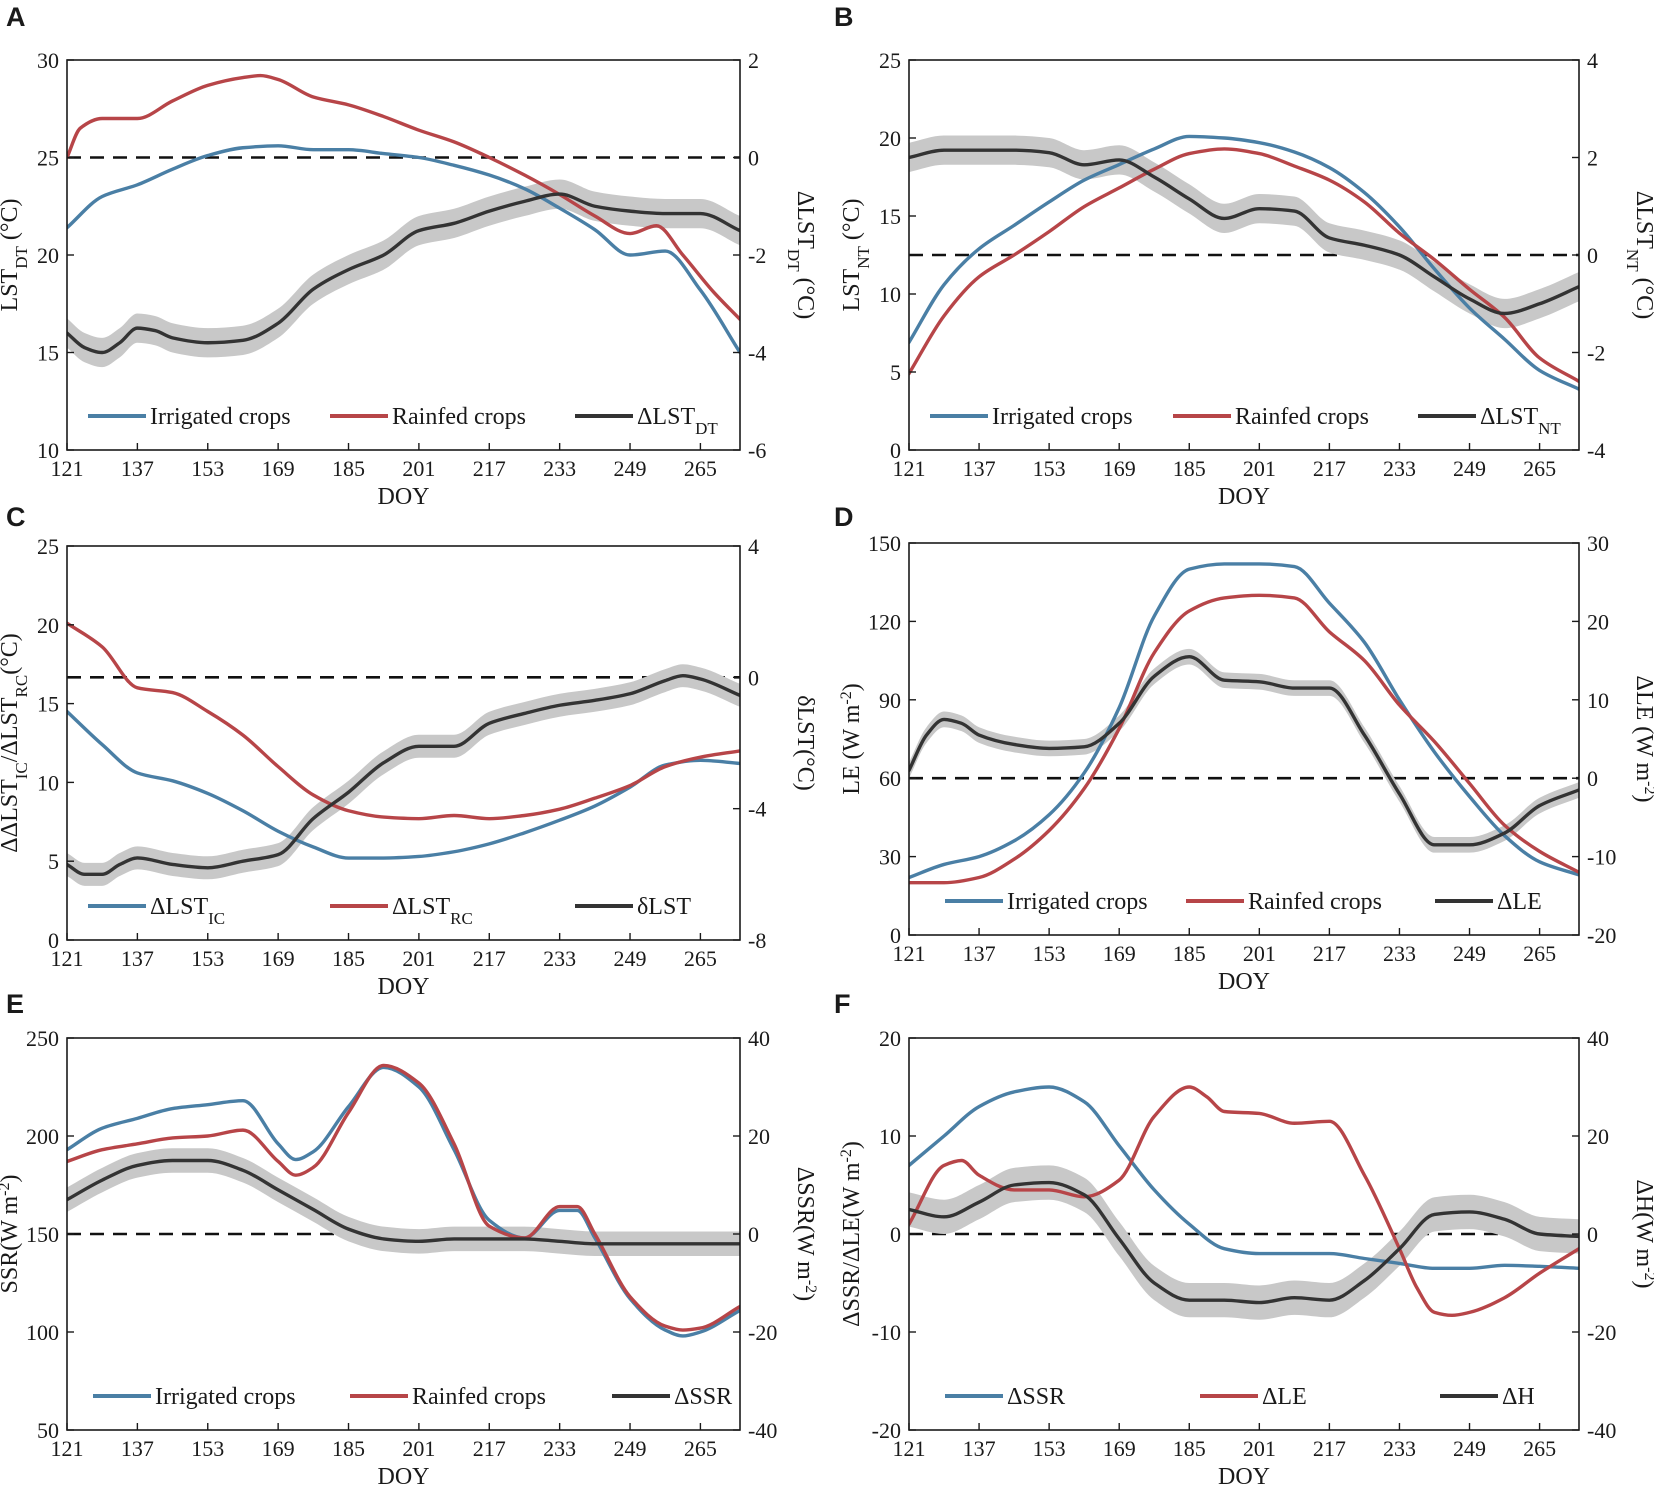 The height and width of the screenshot is (1495, 1654). I want to click on x-tick-label: 185, so click(1189, 468).